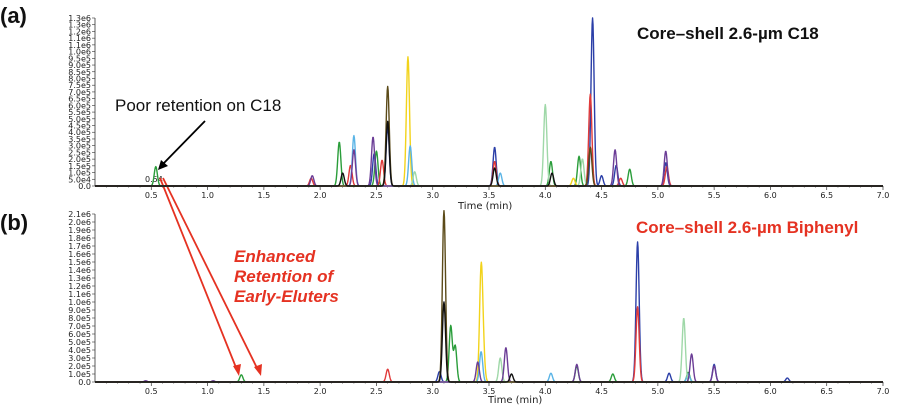 The image size is (900, 406). I want to click on panel-a-y-tick-label: 3.5e5, so click(79, 139).